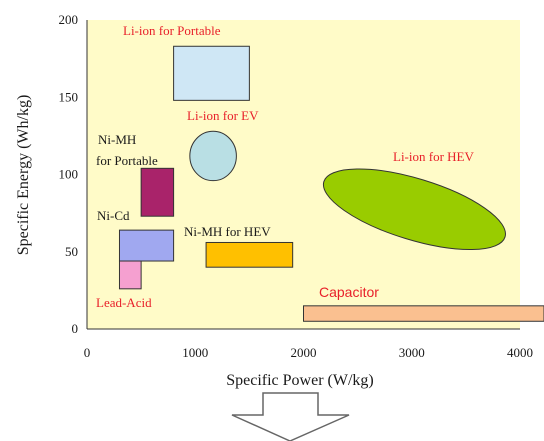 This screenshot has width=544, height=441. Describe the element at coordinates (211, 73) in the screenshot. I see `region-li-ion-for-portable` at that location.